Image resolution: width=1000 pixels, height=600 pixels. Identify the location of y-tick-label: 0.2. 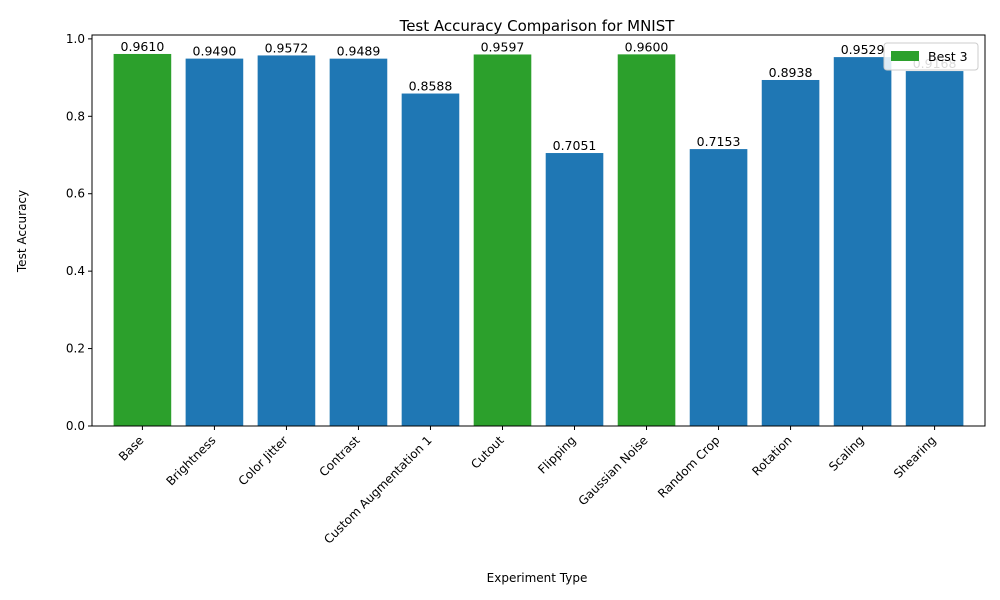
(75, 349).